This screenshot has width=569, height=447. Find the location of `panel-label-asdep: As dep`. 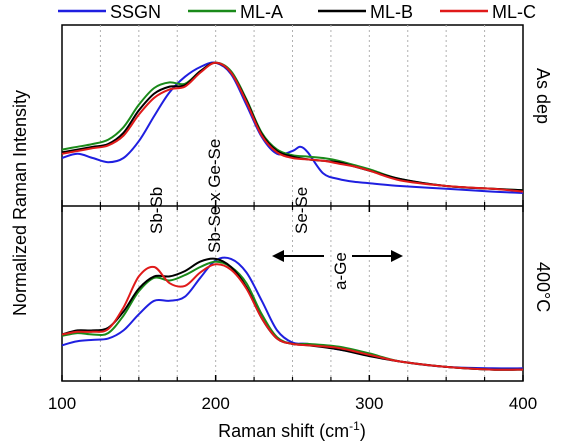

panel-label-asdep: As dep is located at coordinates (543, 96).